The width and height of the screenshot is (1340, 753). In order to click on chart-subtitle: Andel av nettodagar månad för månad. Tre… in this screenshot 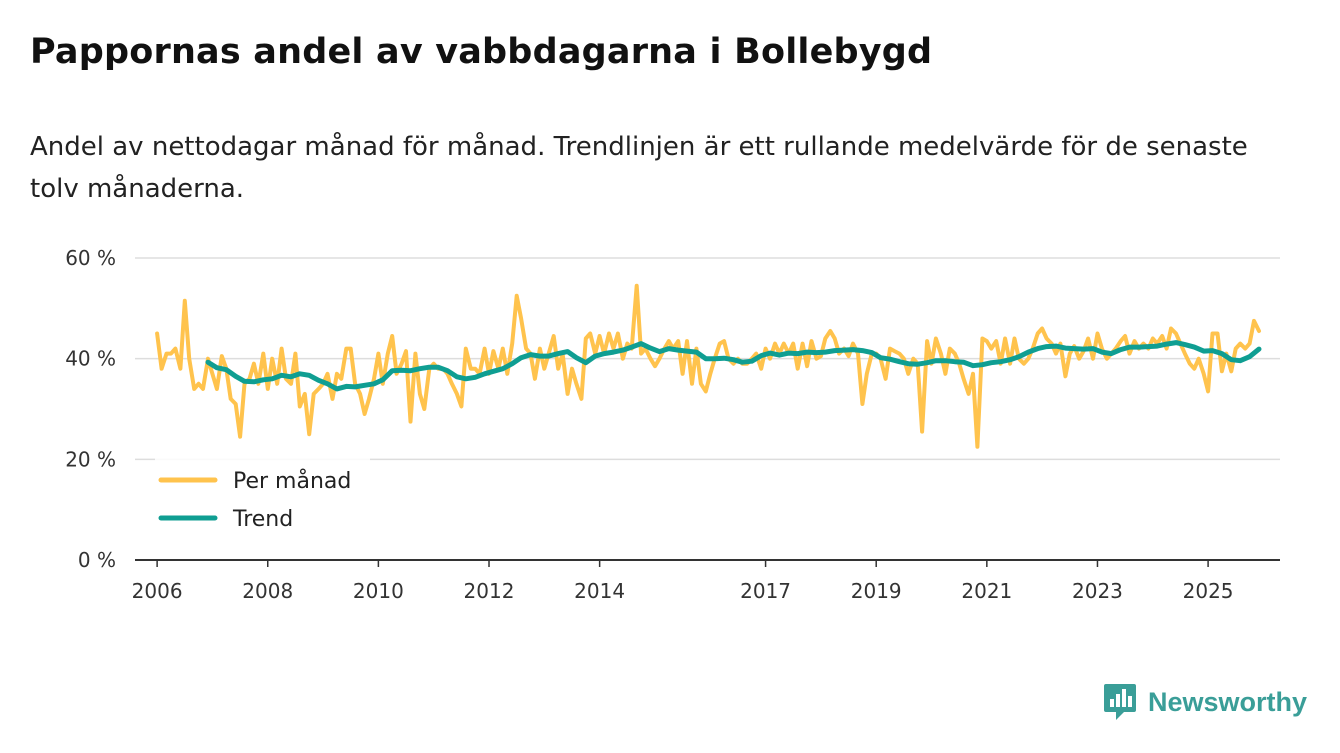, I will do `click(639, 168)`.